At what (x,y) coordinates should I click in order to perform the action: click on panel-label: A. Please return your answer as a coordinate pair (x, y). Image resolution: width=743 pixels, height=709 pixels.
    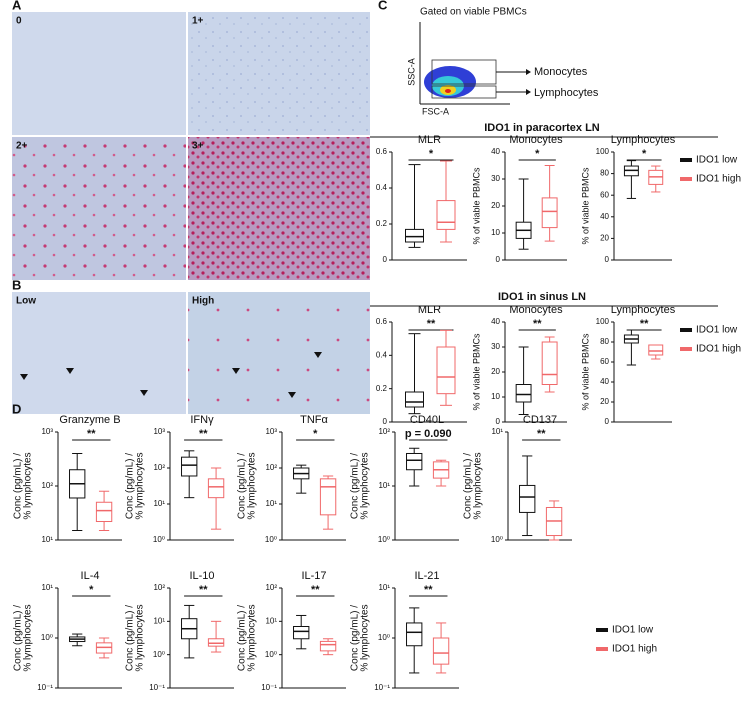
    Looking at the image, I should click on (17, 6).